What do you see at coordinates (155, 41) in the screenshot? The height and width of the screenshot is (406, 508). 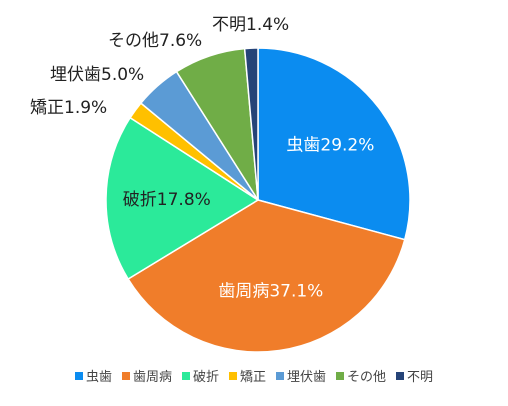 I see `slice-label-その他: その他7.6%` at bounding box center [155, 41].